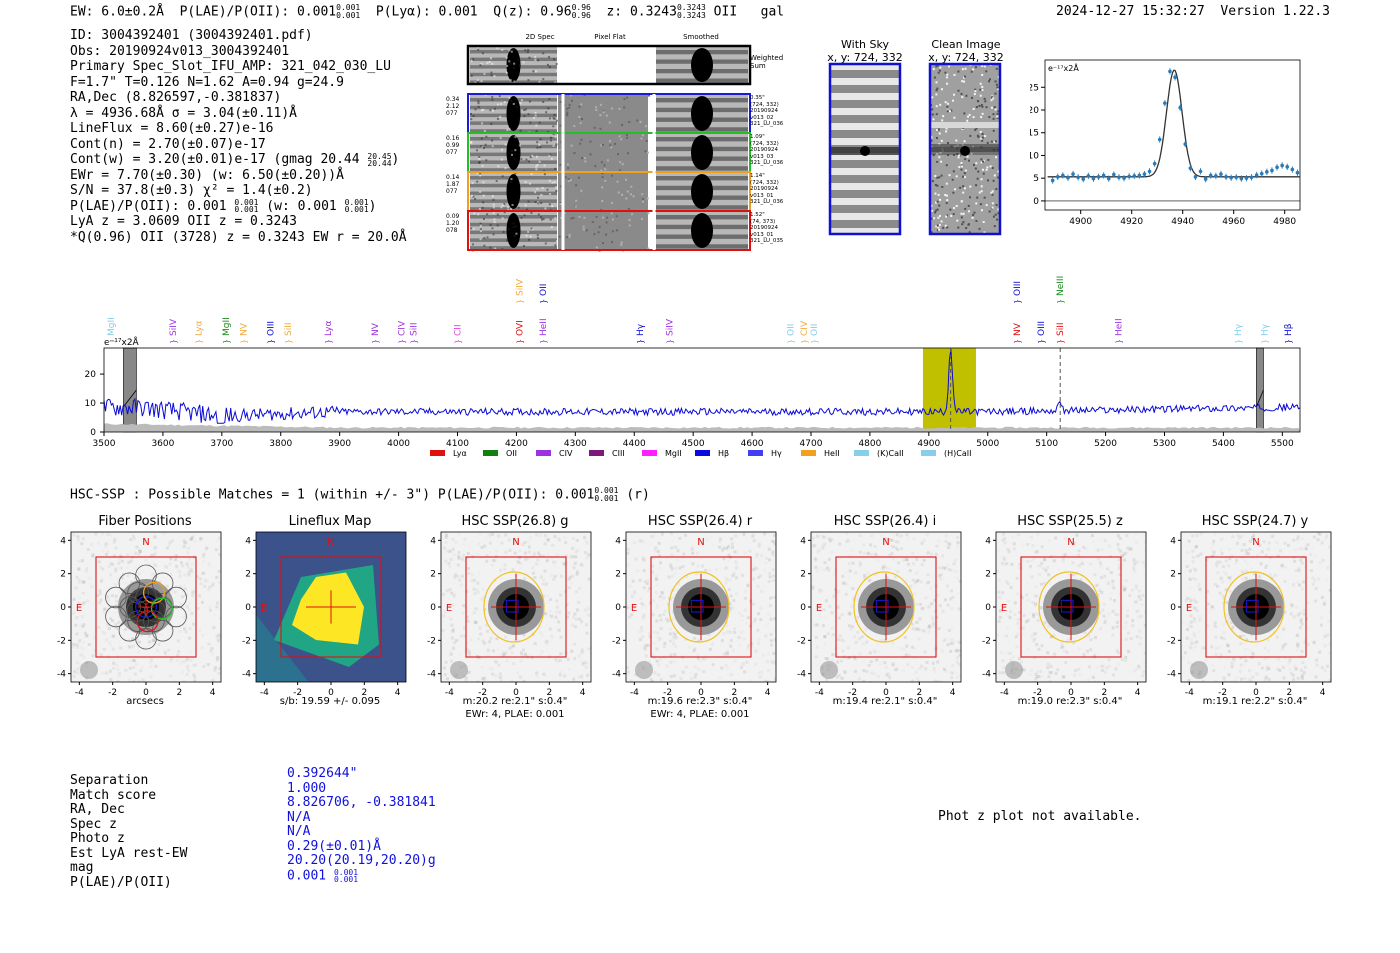  What do you see at coordinates (1063, 67) in the screenshot?
I see `zoom-unit-label: e⁻¹⁷x2Å` at bounding box center [1063, 67].